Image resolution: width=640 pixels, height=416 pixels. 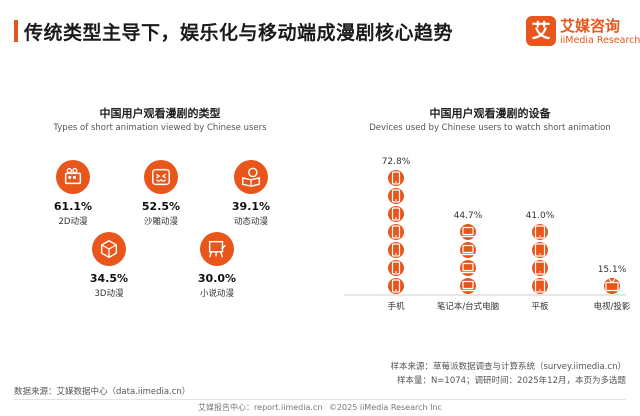 I want to click on title-accent-bar, so click(x=16, y=31).